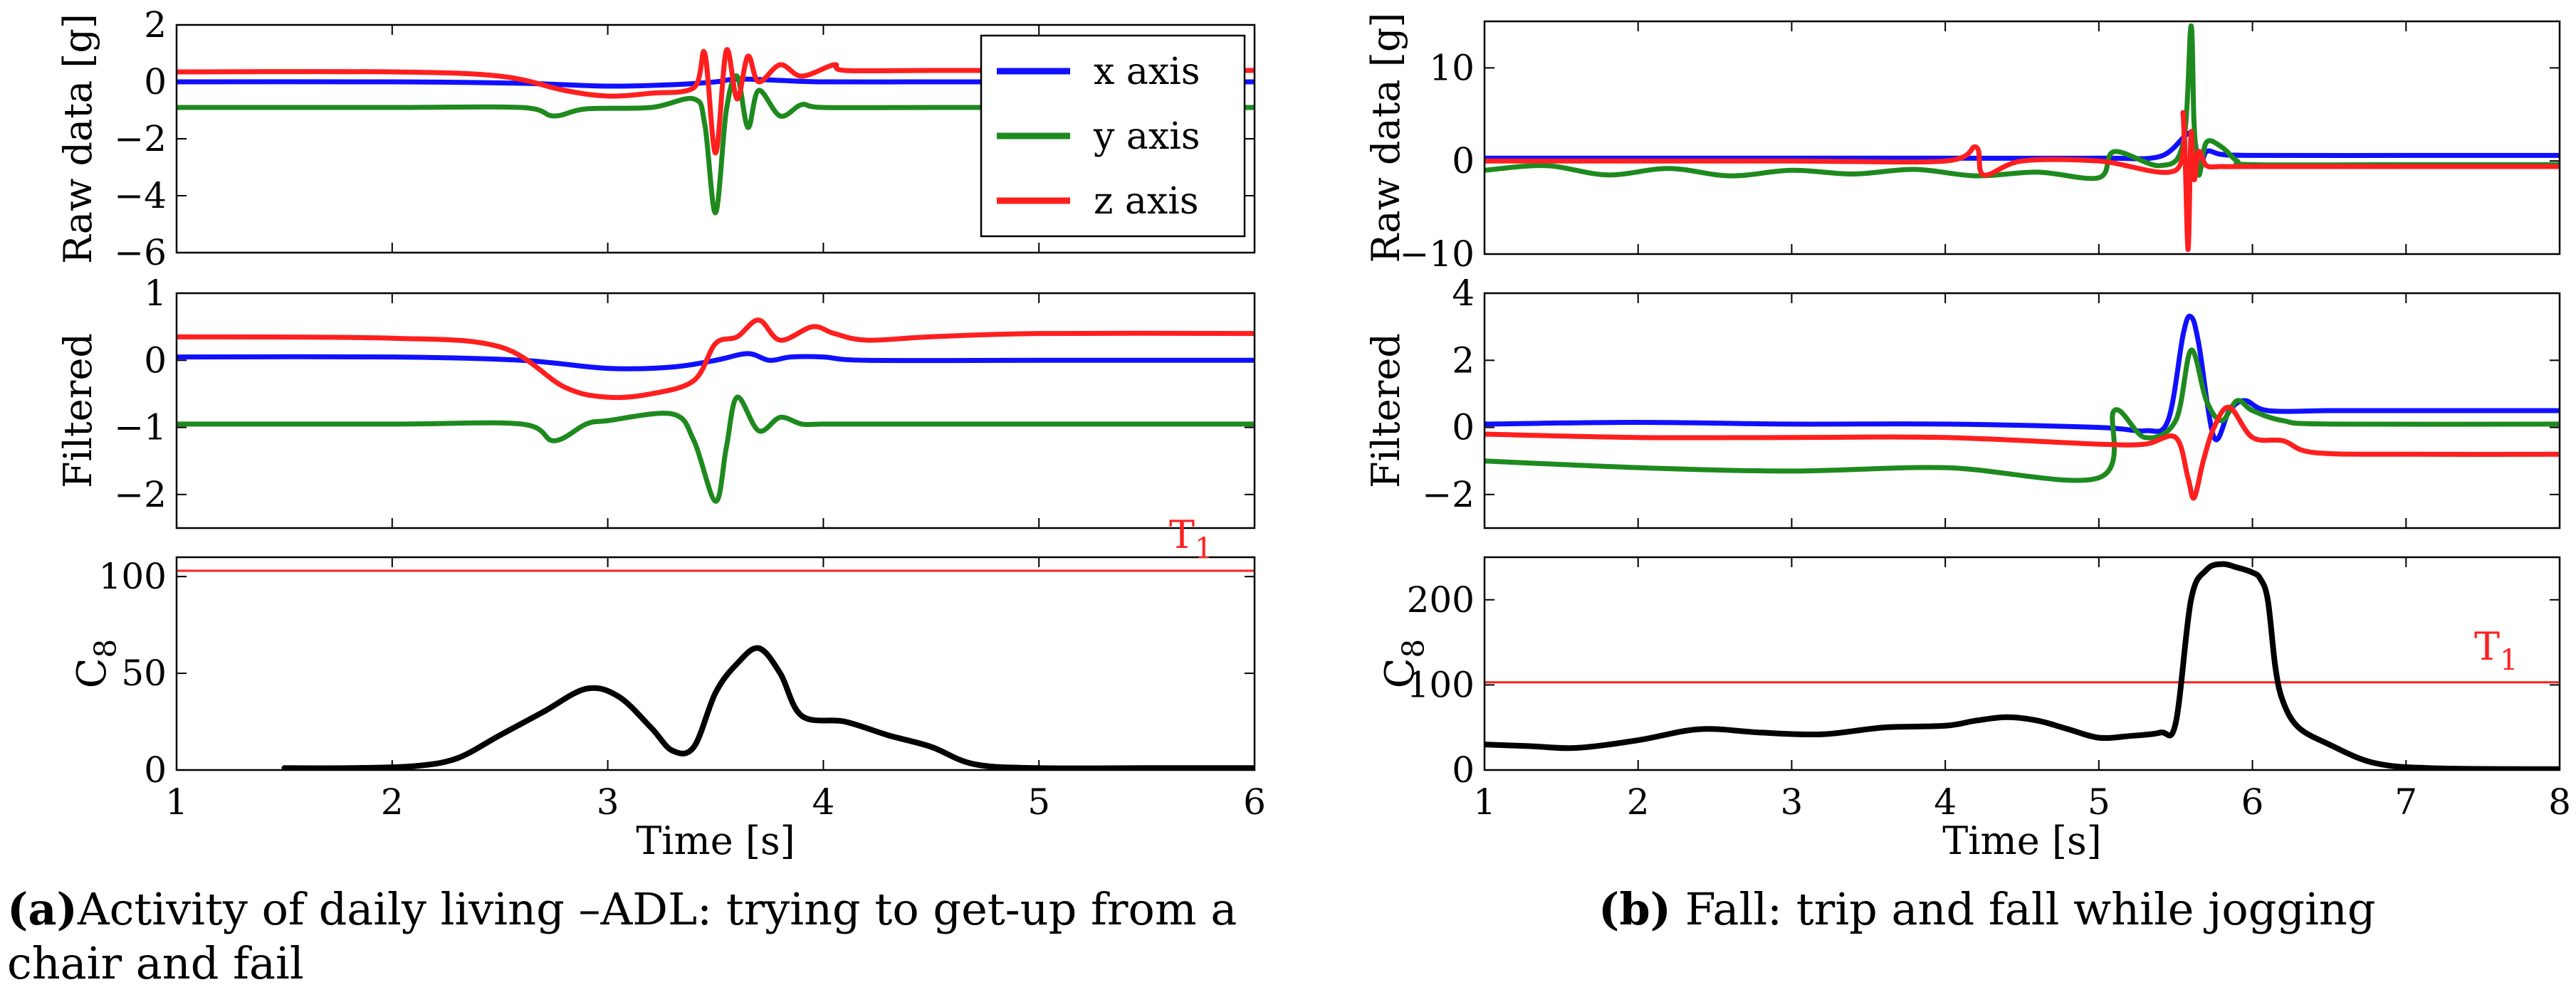 This screenshot has width=2576, height=1007. I want to click on threshold-label-b-c8: T1, so click(2496, 650).